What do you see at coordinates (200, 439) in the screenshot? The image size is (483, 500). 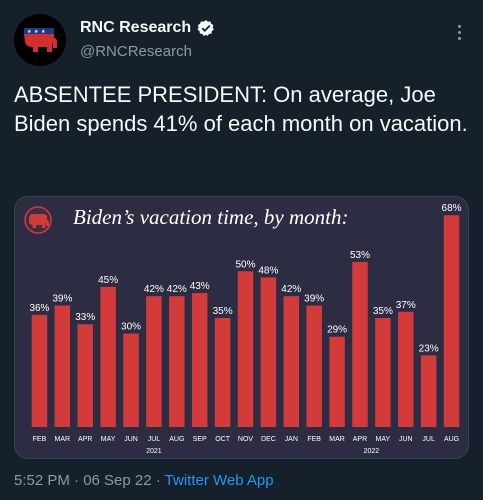 I see `category-label-7: SEP` at bounding box center [200, 439].